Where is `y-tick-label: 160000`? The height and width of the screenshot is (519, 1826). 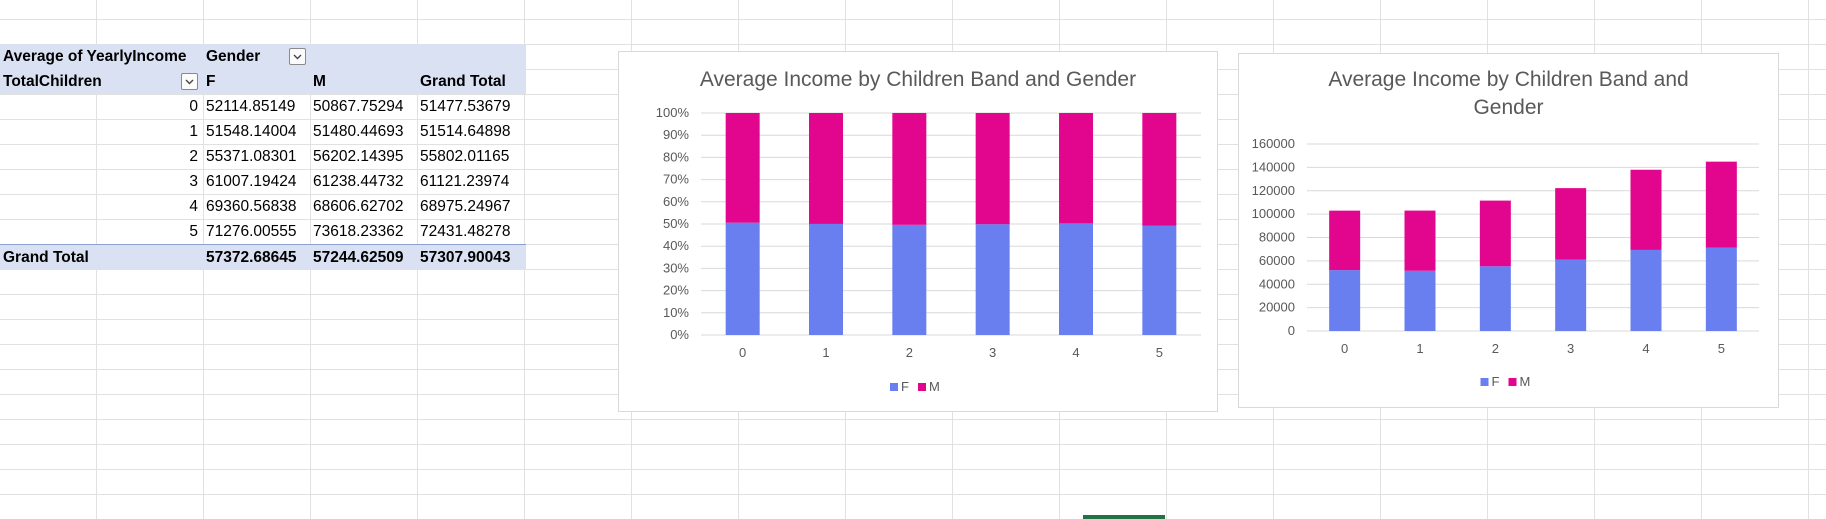 y-tick-label: 160000 is located at coordinates (1273, 143).